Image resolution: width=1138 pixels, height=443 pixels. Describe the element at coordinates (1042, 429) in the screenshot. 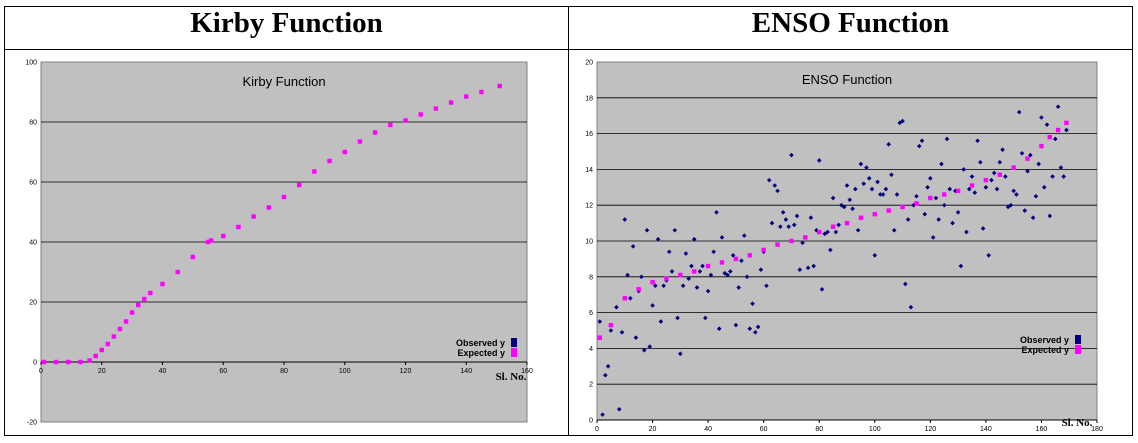

I see `x-tick-label: 160` at that location.